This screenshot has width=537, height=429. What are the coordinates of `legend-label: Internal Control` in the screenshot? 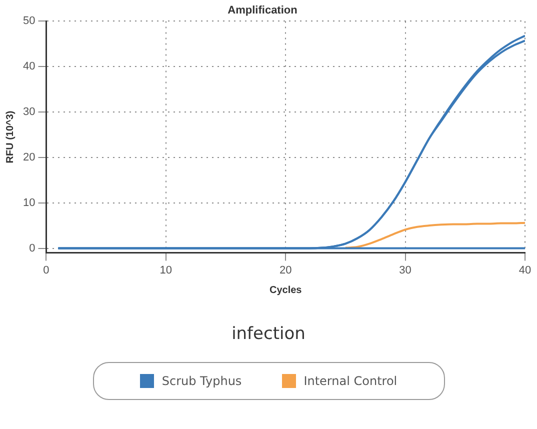 It's located at (351, 381).